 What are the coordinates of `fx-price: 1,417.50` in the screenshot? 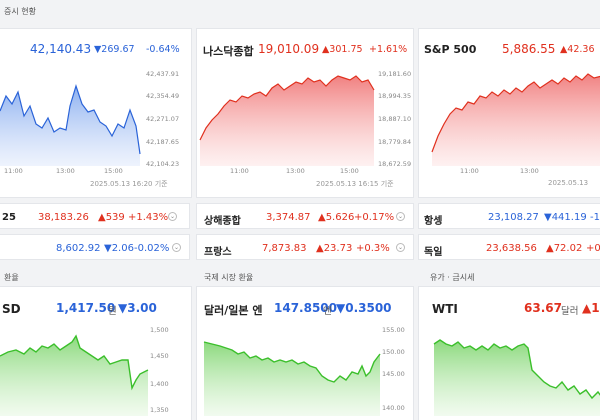 It's located at (86, 308).